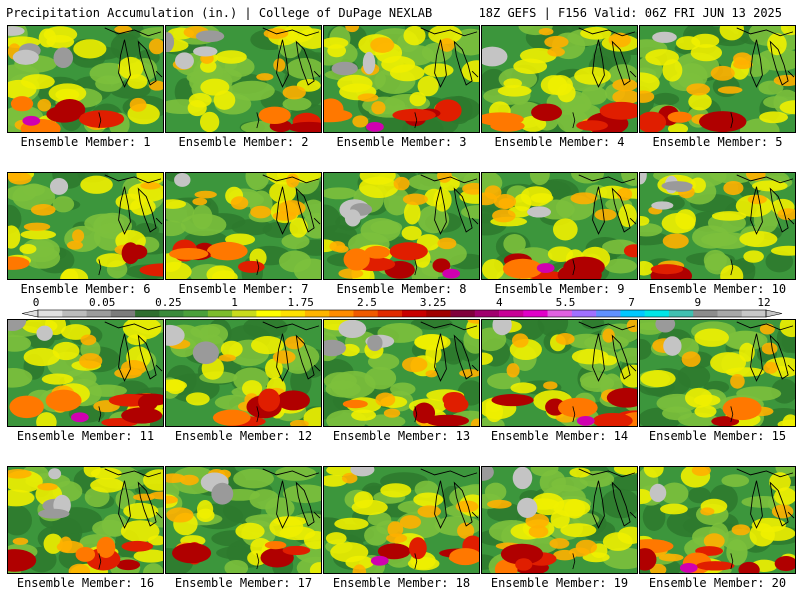 Image resolution: width=800 pixels, height=600 pixels. What do you see at coordinates (717, 436) in the screenshot?
I see `ensemble-member-label: Ensemble Member: 15` at bounding box center [717, 436].